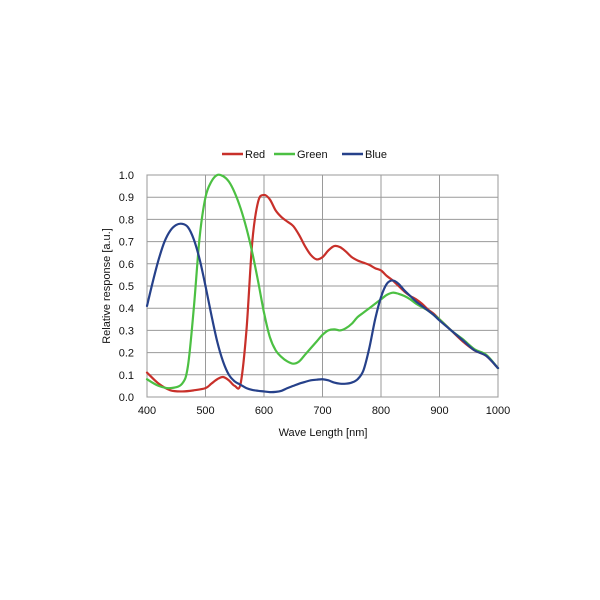 This screenshot has height=600, width=600. What do you see at coordinates (364, 155) in the screenshot?
I see `legend-item-blue: Blue` at bounding box center [364, 155].